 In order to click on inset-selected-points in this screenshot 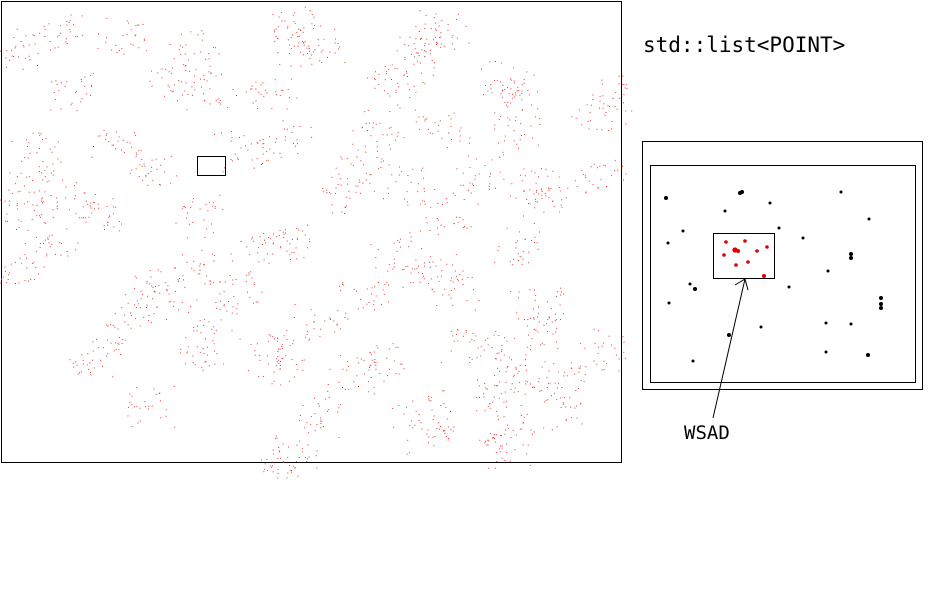, I will do `click(745, 258)`.